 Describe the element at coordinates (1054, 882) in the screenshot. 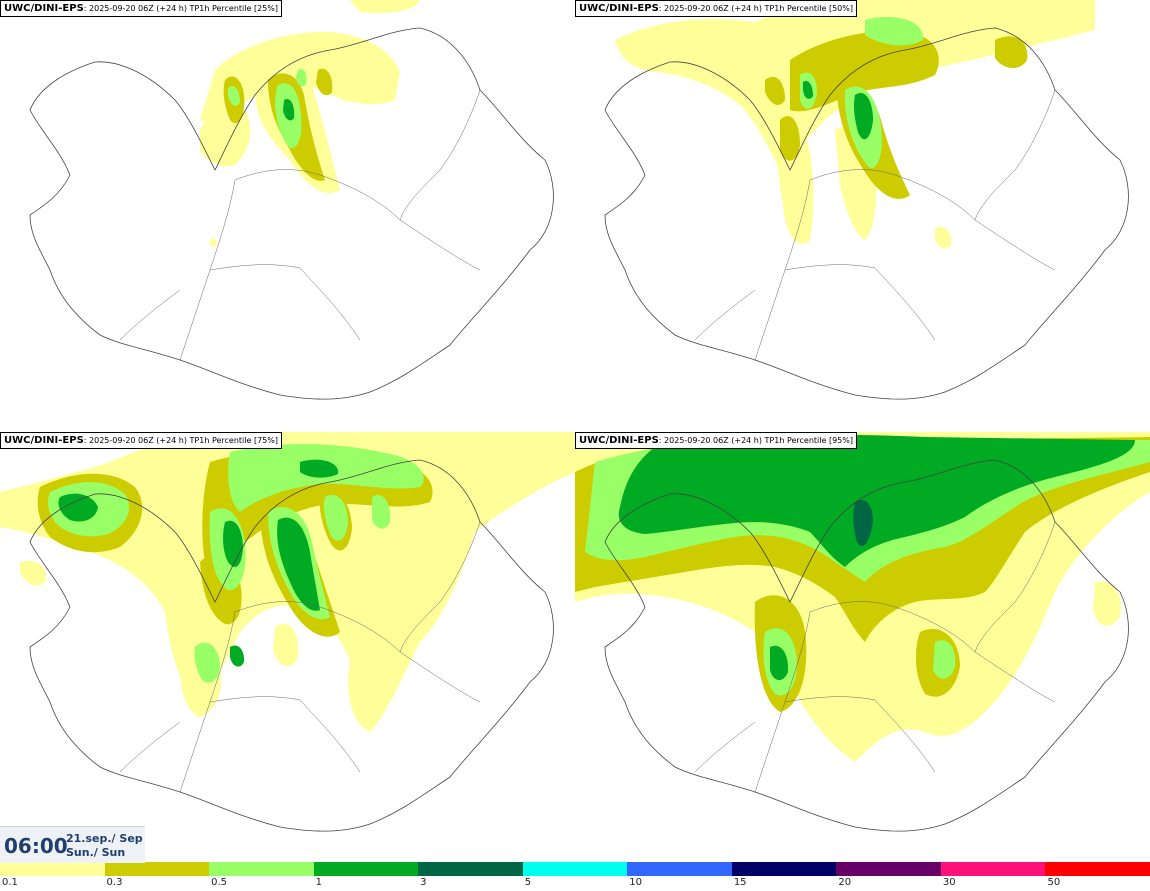

I see `color-scale-tick-label: 50` at that location.